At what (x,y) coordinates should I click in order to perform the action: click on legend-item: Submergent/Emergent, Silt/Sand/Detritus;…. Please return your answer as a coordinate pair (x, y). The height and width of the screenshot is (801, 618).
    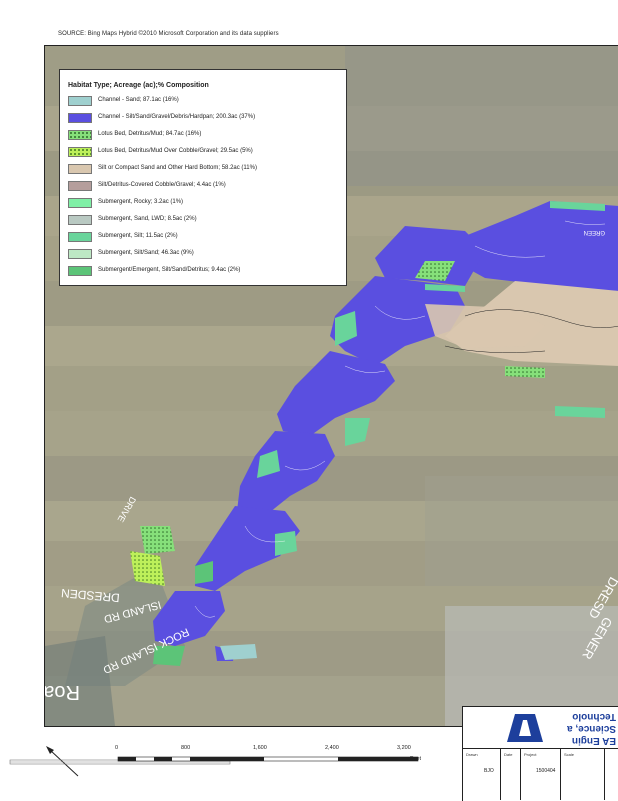
    Looking at the image, I should click on (204, 272).